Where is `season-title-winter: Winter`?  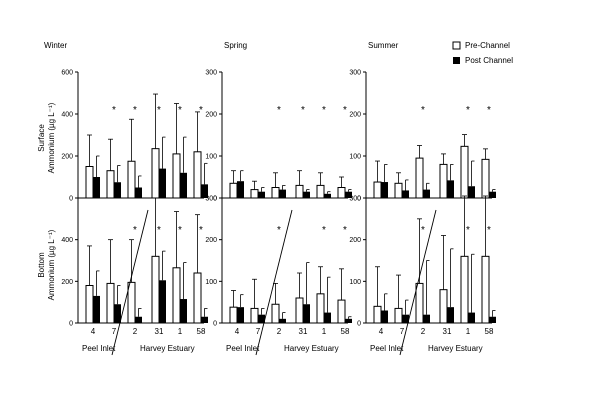 season-title-winter: Winter is located at coordinates (55, 45).